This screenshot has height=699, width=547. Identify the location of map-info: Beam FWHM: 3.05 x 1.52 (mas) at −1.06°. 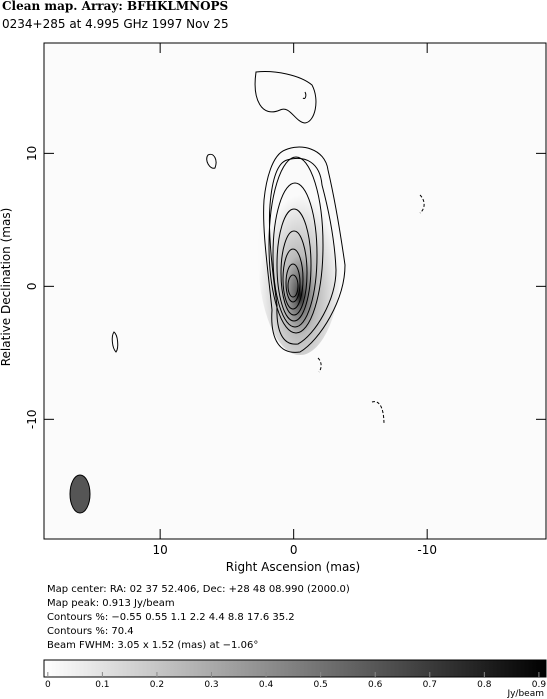
(152, 645).